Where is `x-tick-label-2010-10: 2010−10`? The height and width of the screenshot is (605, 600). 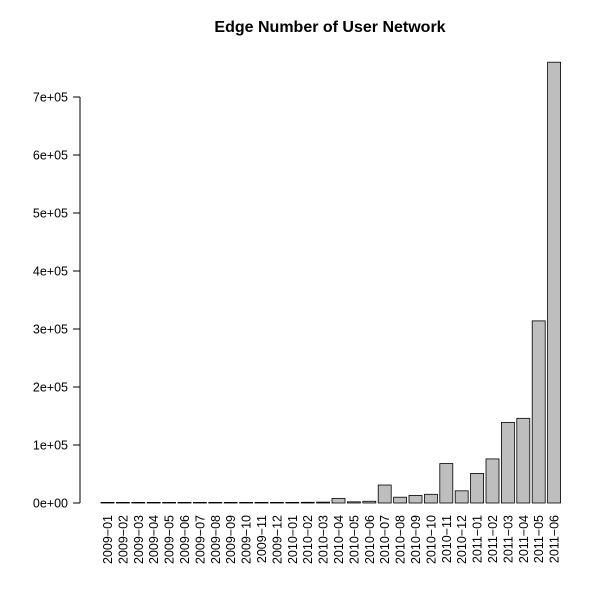
x-tick-label-2010-10: 2010−10 is located at coordinates (431, 539).